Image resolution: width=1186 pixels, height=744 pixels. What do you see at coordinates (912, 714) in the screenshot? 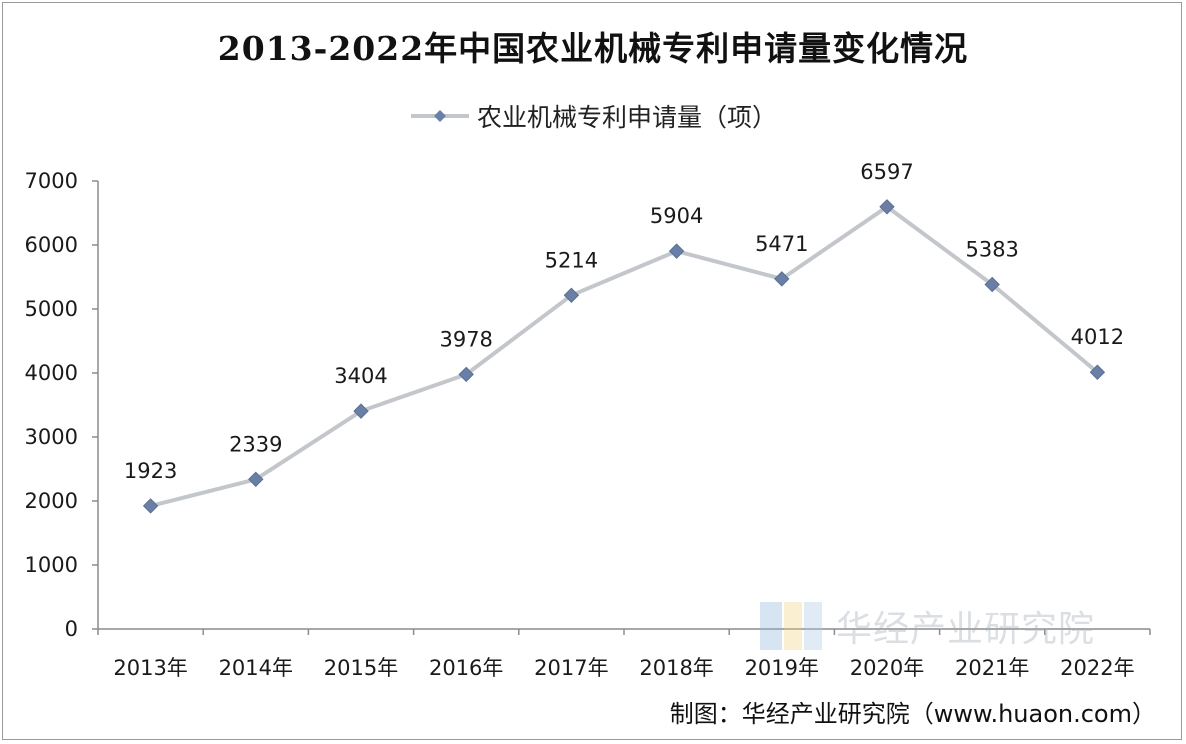
I see `source-note: 制图：华经产业研究院（www.huaon.com）` at bounding box center [912, 714].